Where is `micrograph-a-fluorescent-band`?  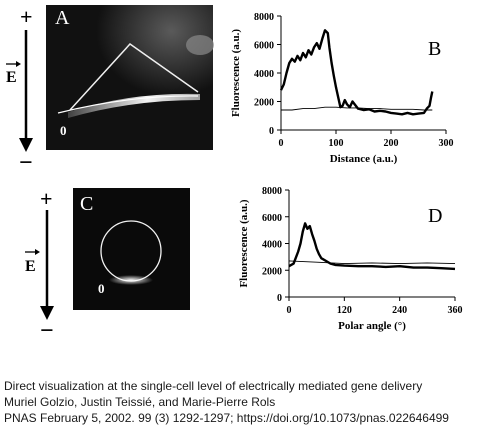 micrograph-a-fluorescent-band is located at coordinates (134, 105).